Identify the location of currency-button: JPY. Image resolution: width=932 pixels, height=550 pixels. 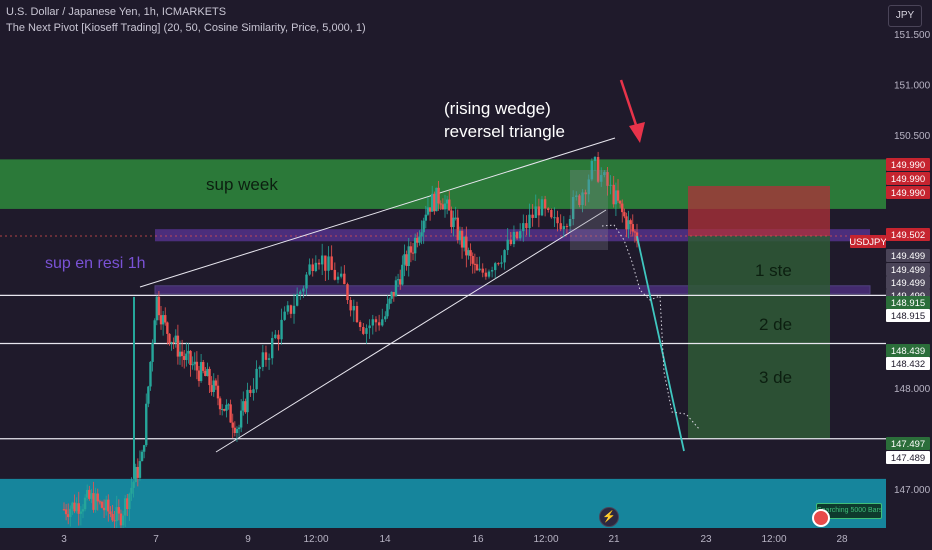
(905, 16).